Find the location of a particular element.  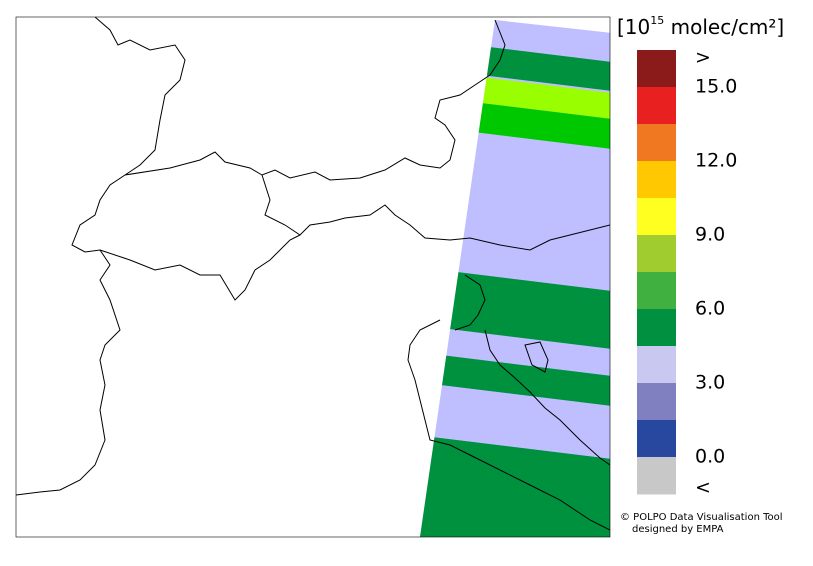

colorbar-label: > is located at coordinates (703, 58).